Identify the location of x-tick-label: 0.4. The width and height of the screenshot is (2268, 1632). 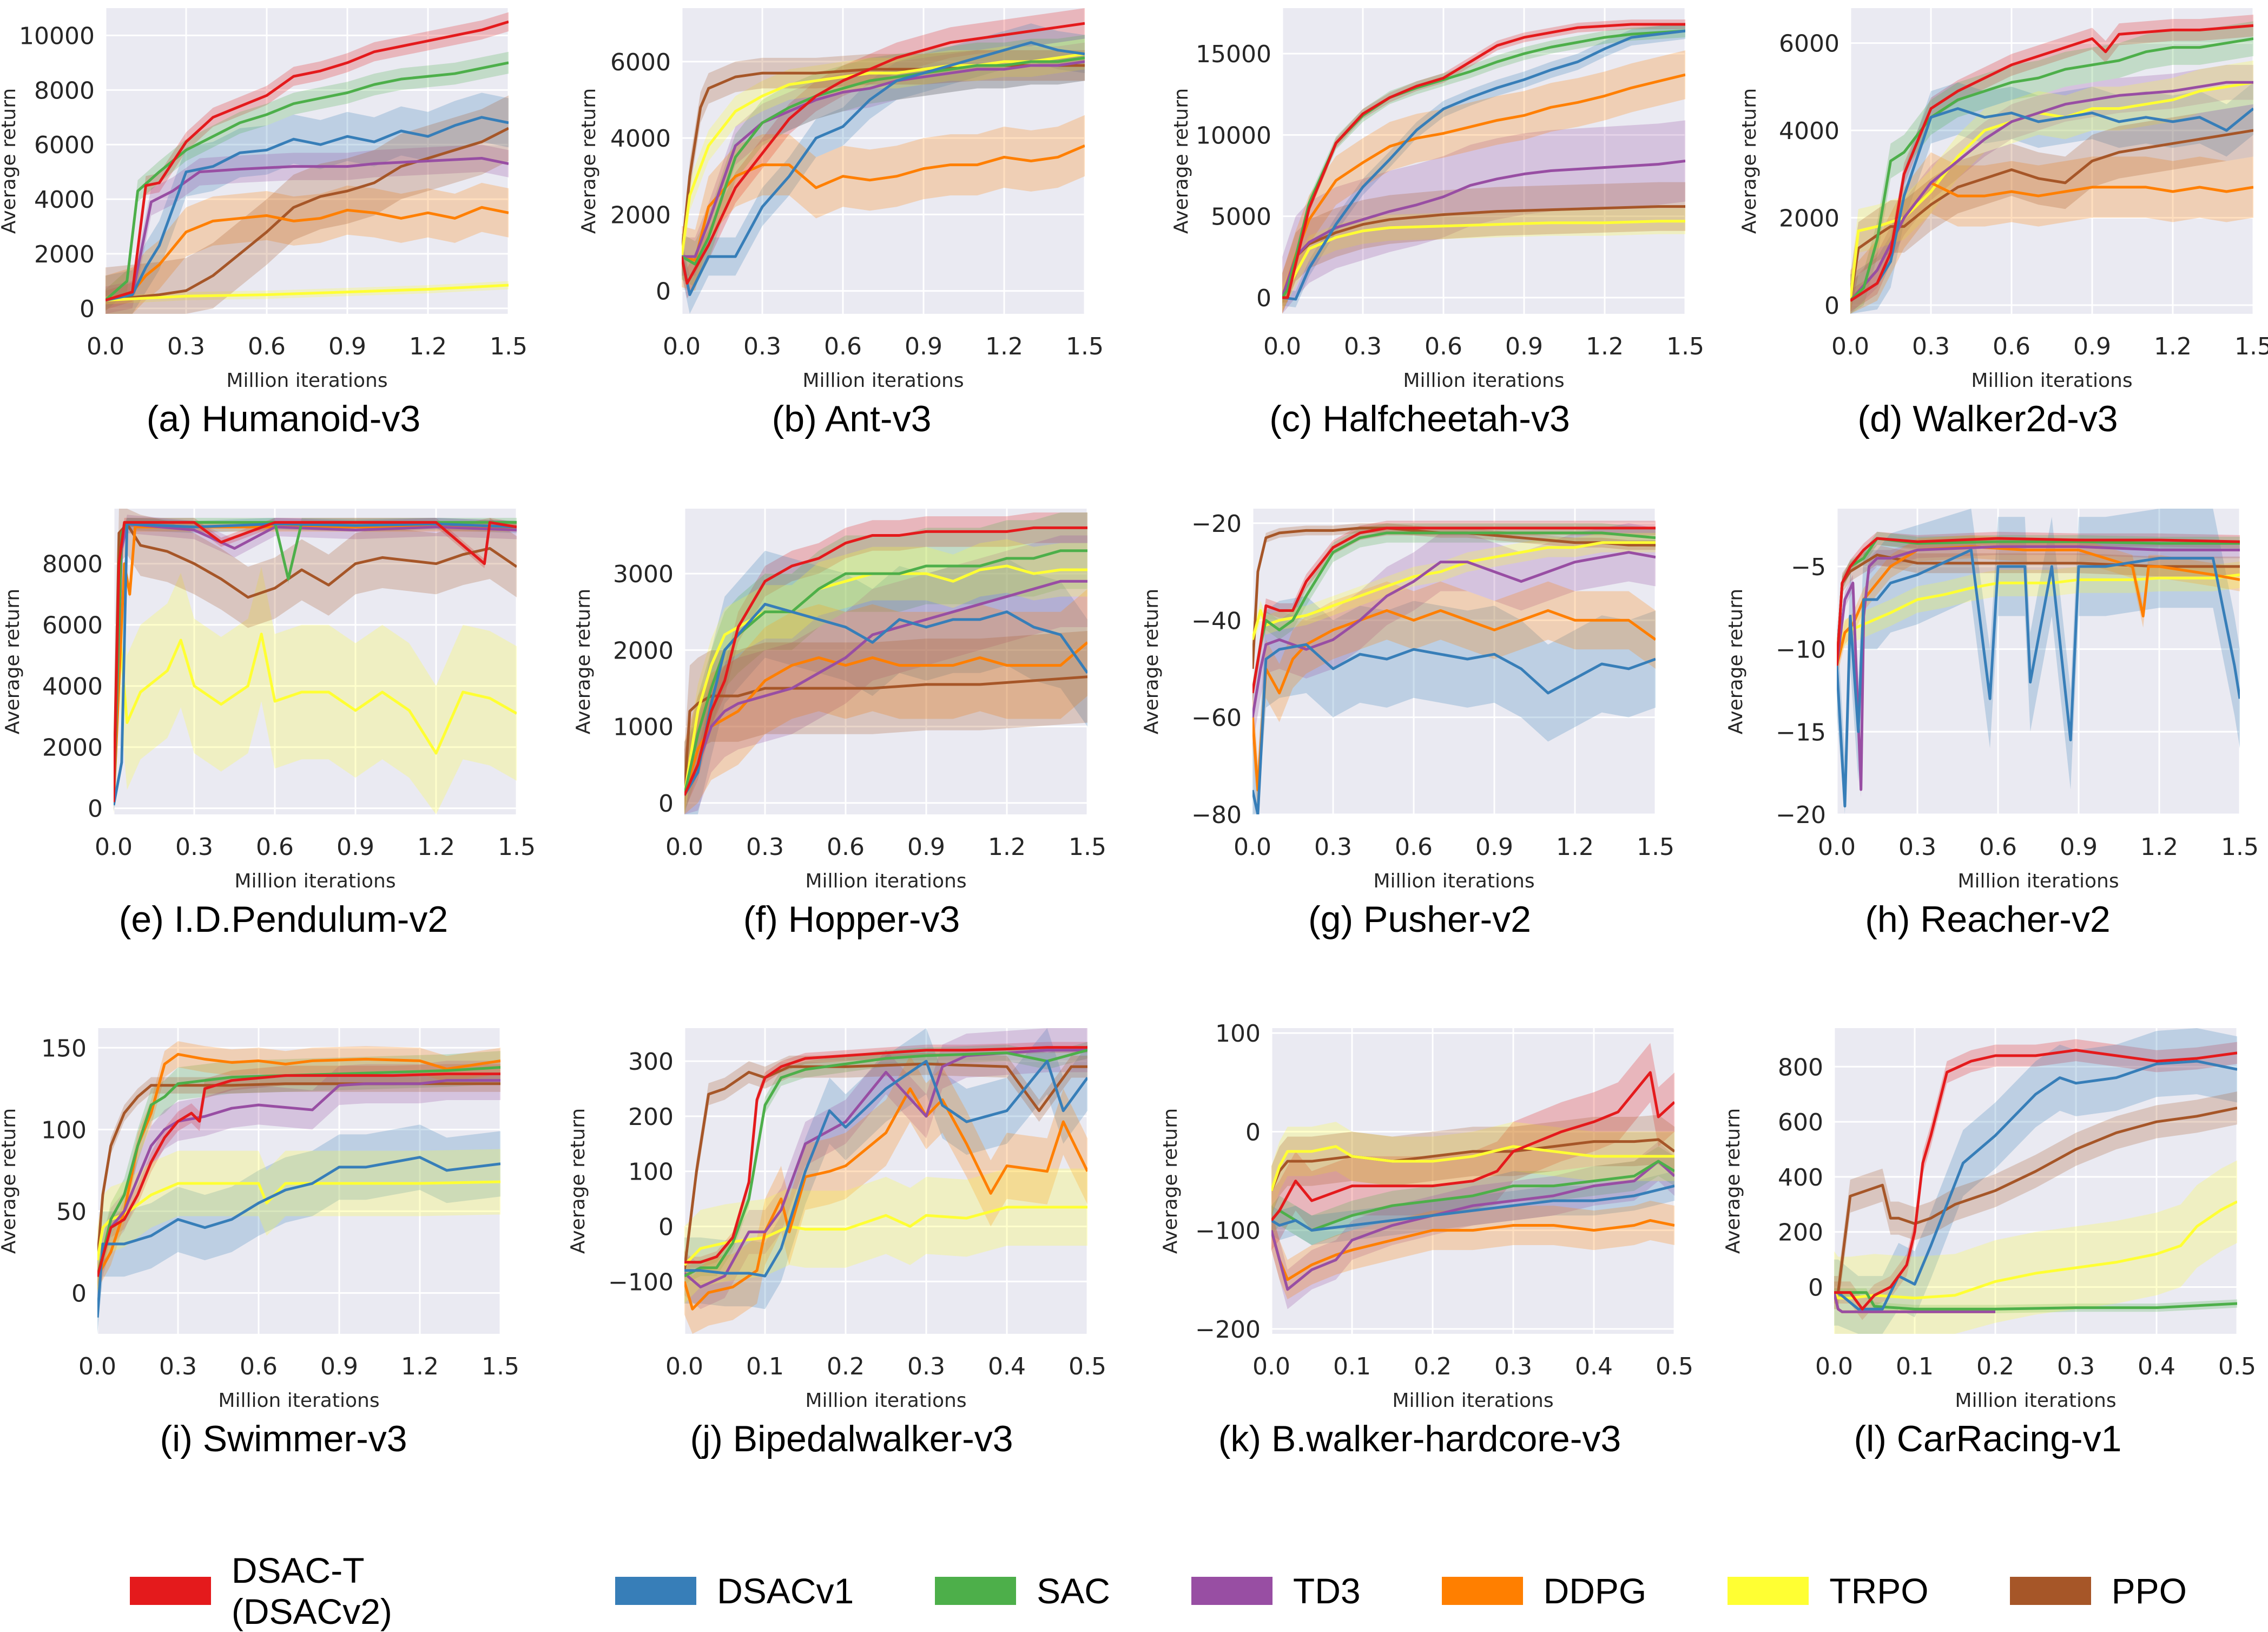
(1594, 1366).